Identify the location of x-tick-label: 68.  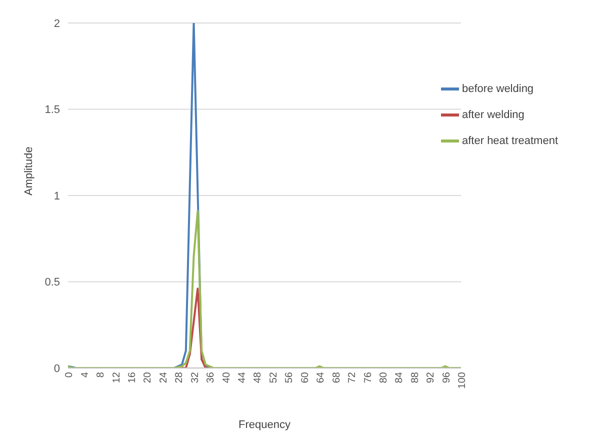
(336, 378).